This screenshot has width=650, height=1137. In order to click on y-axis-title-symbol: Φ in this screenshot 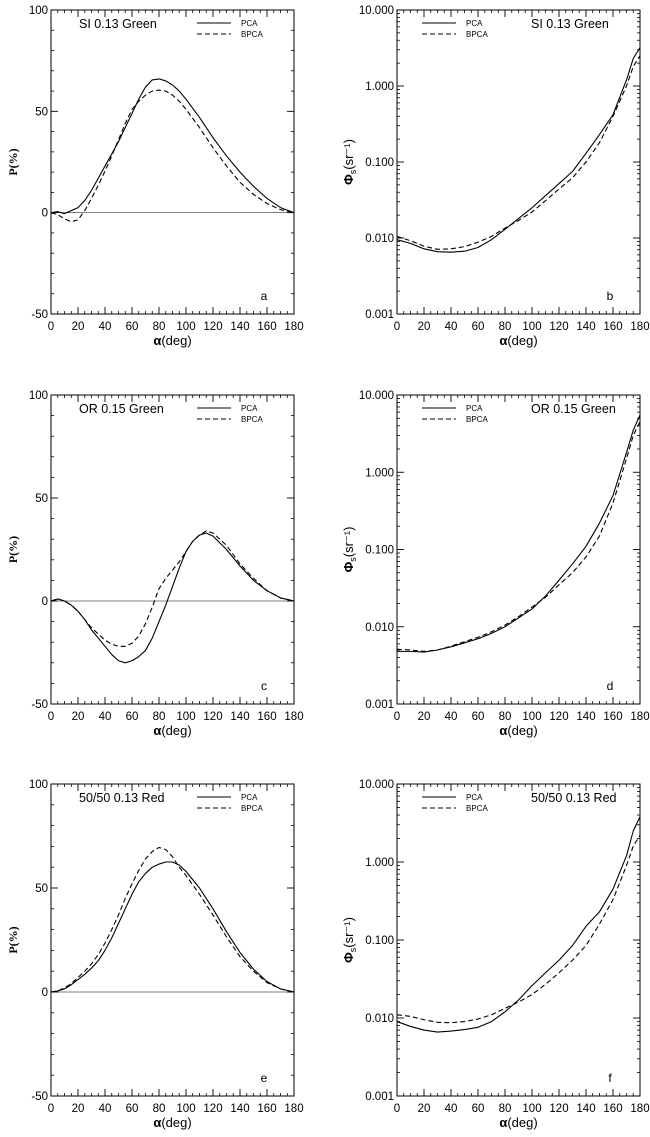, I will do `click(348, 566)`.